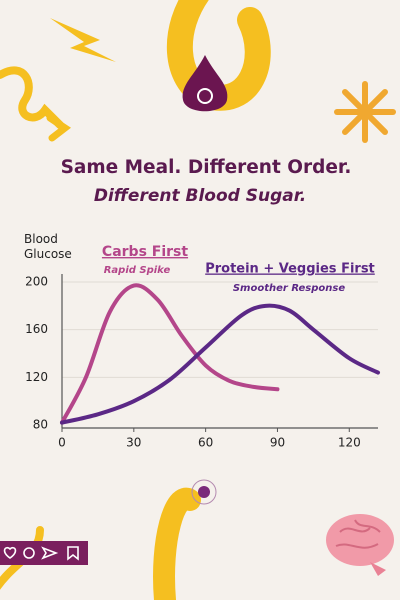 The width and height of the screenshot is (400, 600). What do you see at coordinates (29, 553) in the screenshot?
I see `comment-icon` at bounding box center [29, 553].